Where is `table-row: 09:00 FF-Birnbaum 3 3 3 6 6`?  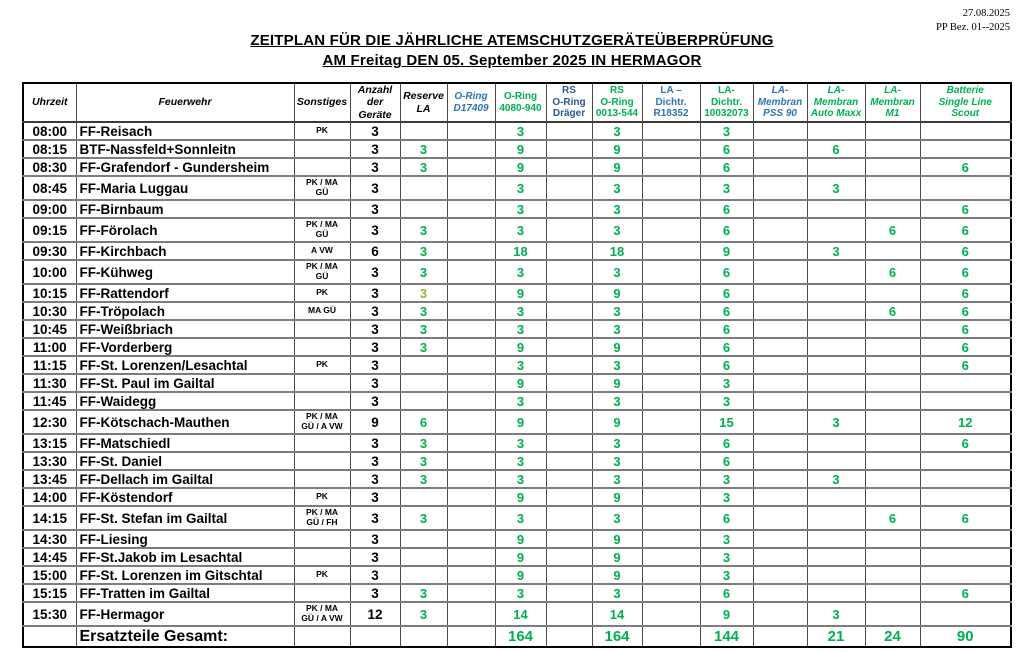
table-row: 09:00 FF-Birnbaum 3 3 3 6 6 is located at coordinates (517, 209).